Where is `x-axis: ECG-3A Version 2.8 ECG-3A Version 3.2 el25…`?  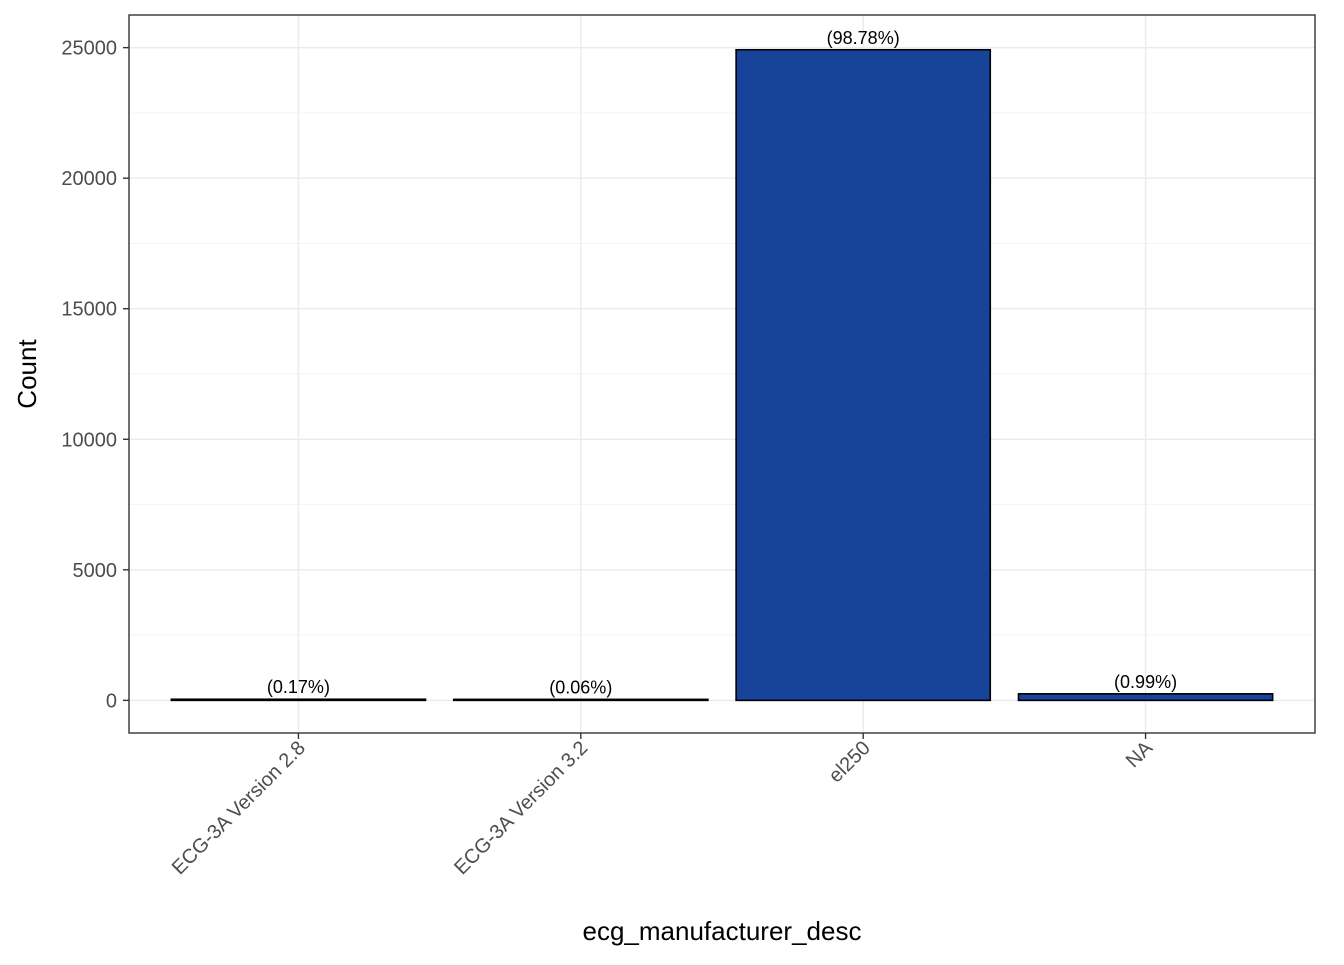 x-axis: ECG-3A Version 2.8 ECG-3A Version 3.2 el25… is located at coordinates (663, 806).